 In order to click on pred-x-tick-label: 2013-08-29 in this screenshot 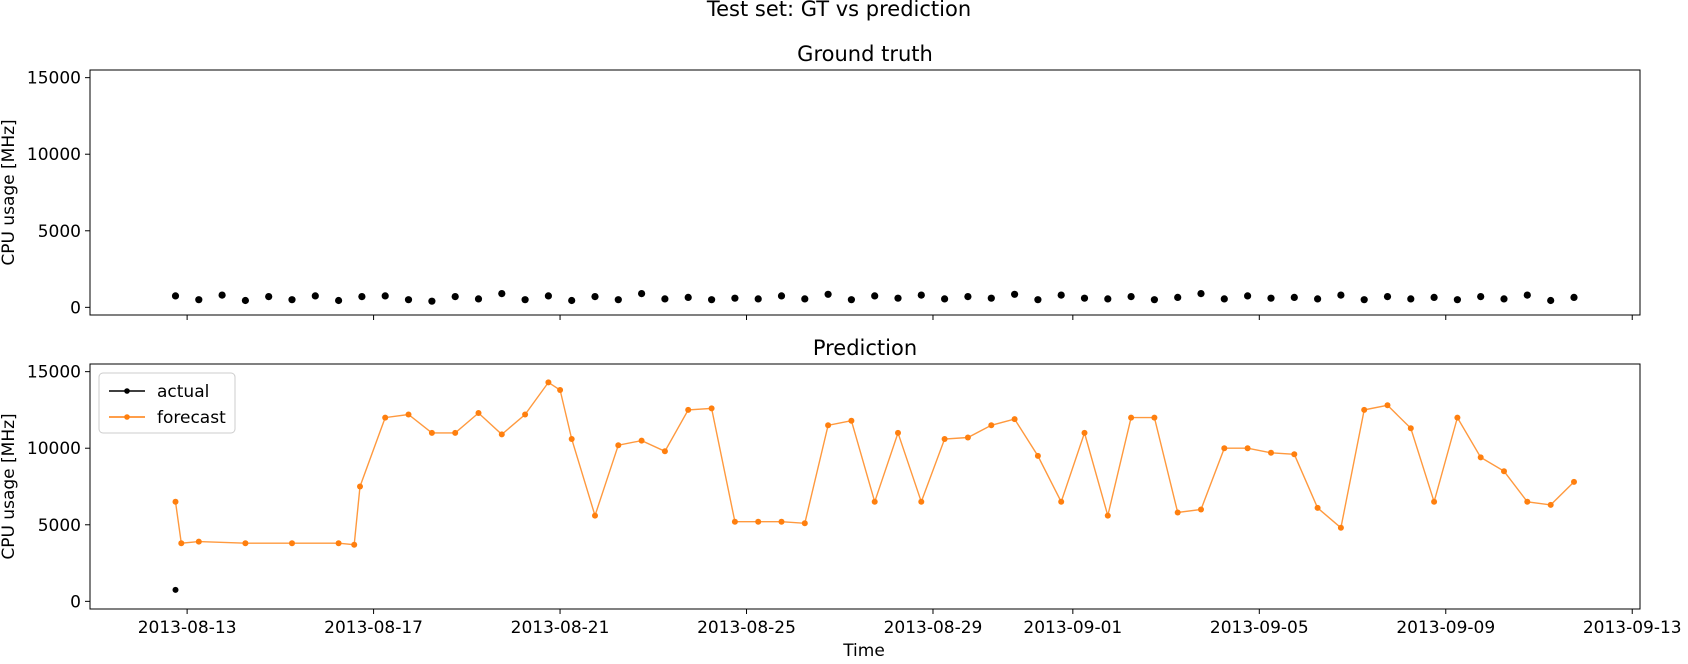, I will do `click(933, 628)`.